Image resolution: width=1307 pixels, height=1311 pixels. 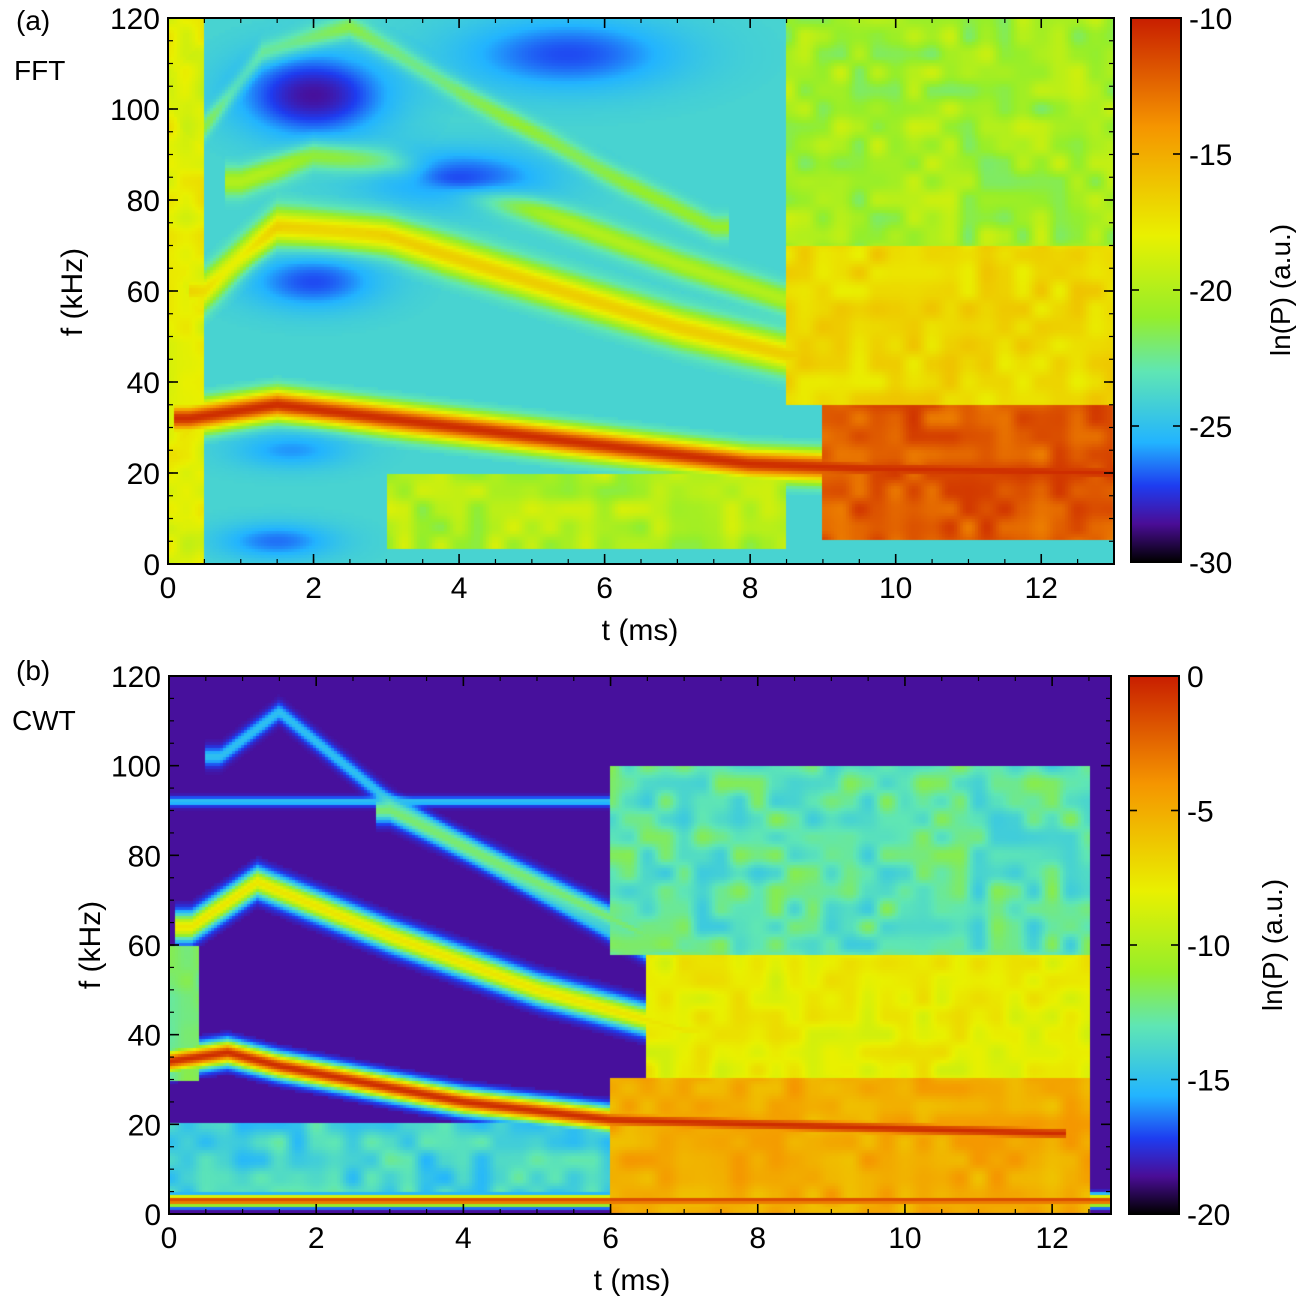 I want to click on panel-label: (b), so click(x=33, y=670).